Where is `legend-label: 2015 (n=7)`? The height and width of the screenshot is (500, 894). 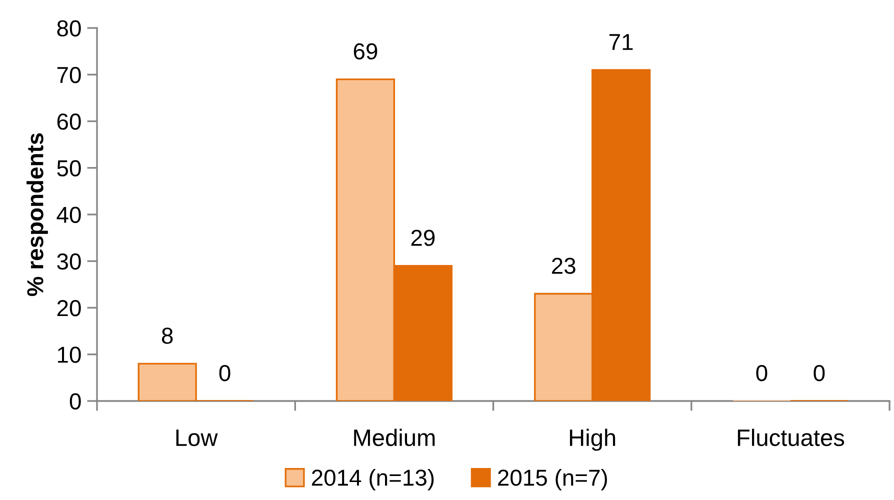
legend-label: 2015 (n=7) is located at coordinates (552, 479).